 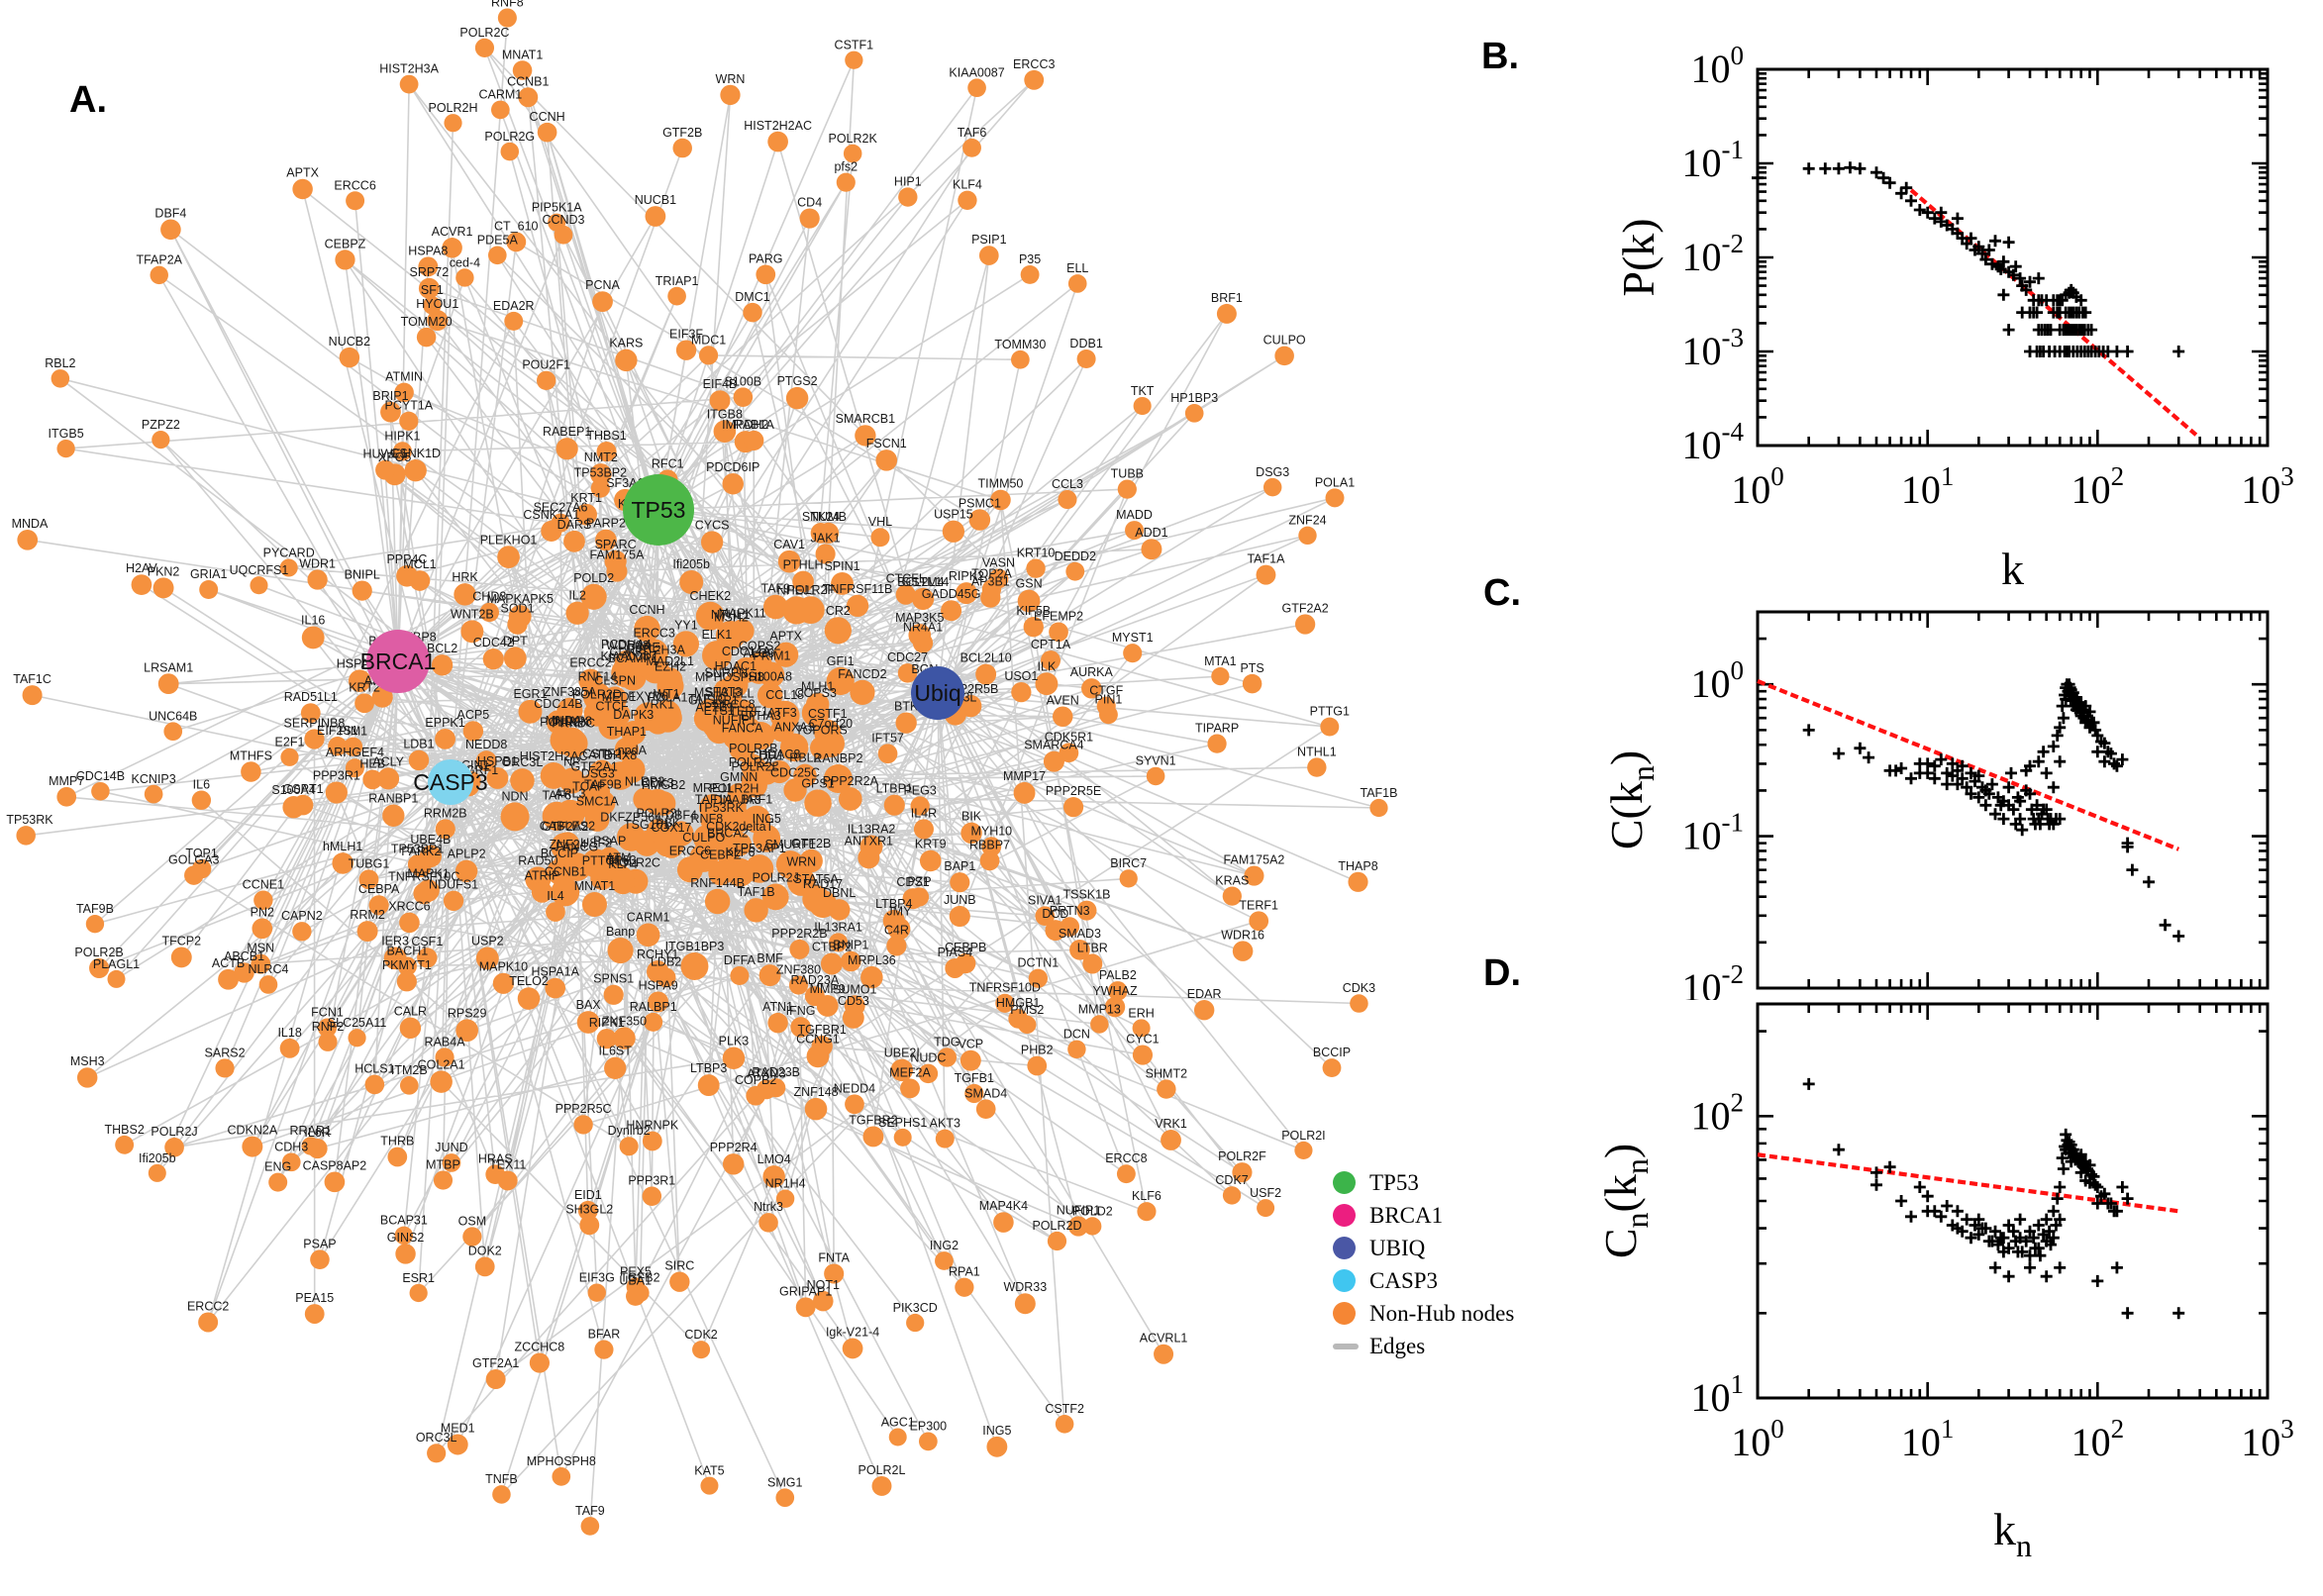 I want to click on gene-label: SERPINB8, so click(x=315, y=723).